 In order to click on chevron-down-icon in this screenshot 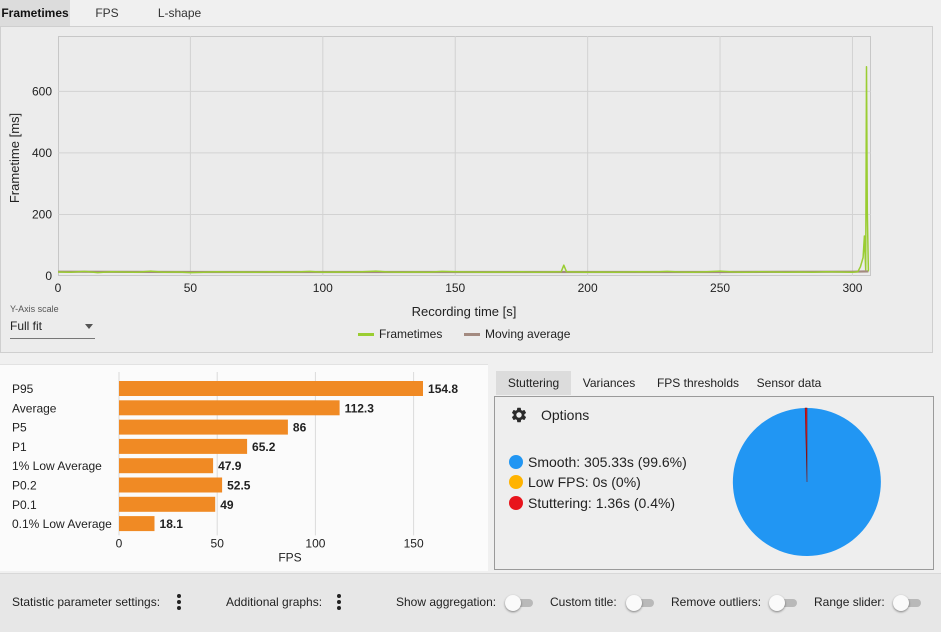, I will do `click(89, 326)`.